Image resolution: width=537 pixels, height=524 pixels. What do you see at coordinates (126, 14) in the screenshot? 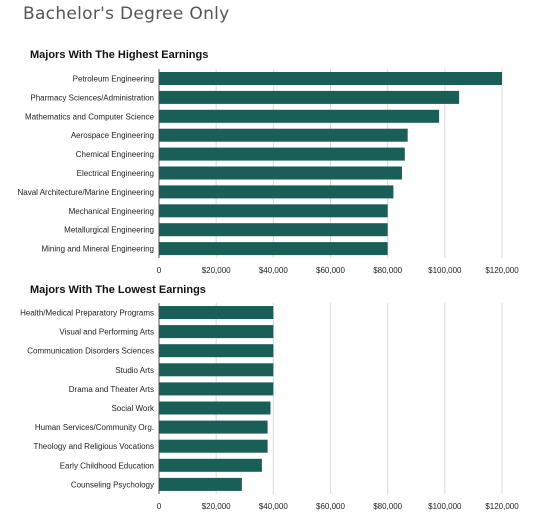
I see `page-title: Bachelor's Degree Only` at bounding box center [126, 14].